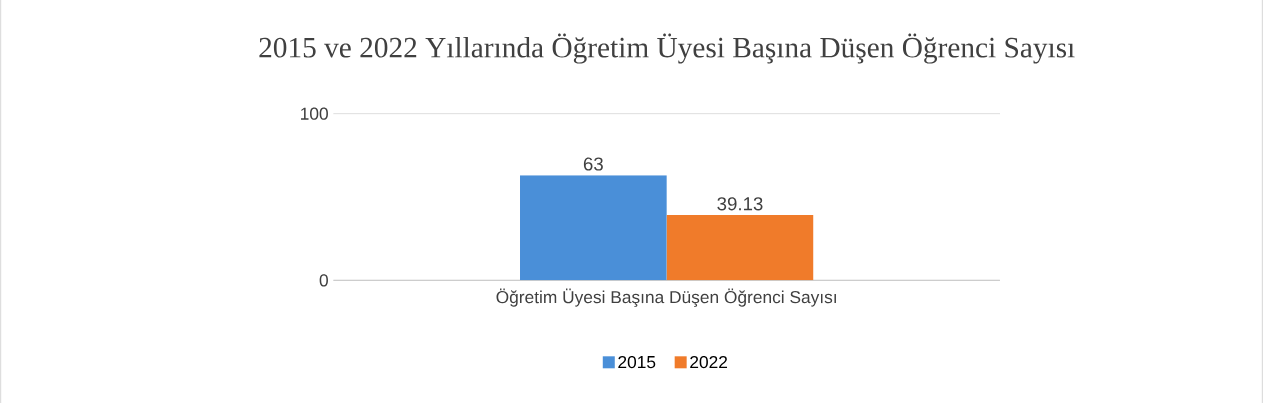  I want to click on y-tick-label: 100, so click(314, 113).